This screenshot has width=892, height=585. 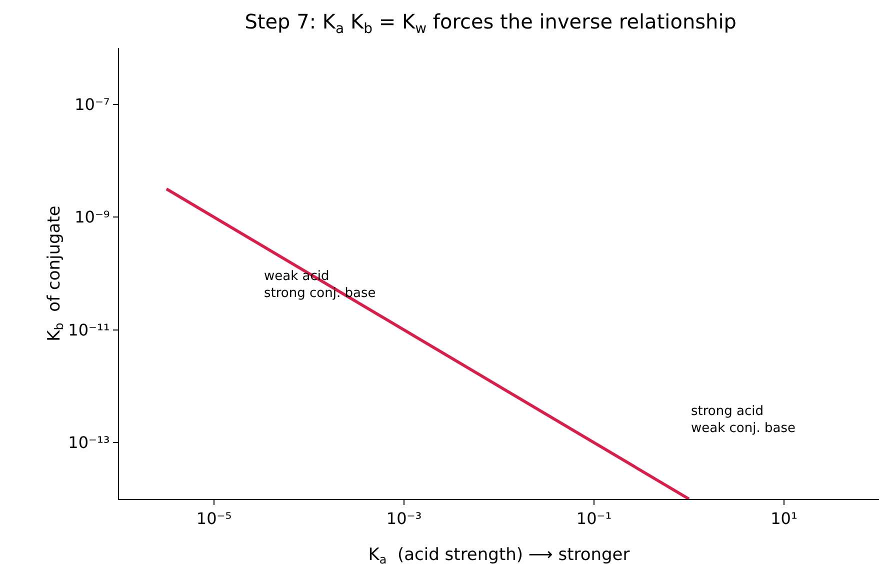 I want to click on y-tick-label: 10⁻¹¹, so click(x=89, y=330).